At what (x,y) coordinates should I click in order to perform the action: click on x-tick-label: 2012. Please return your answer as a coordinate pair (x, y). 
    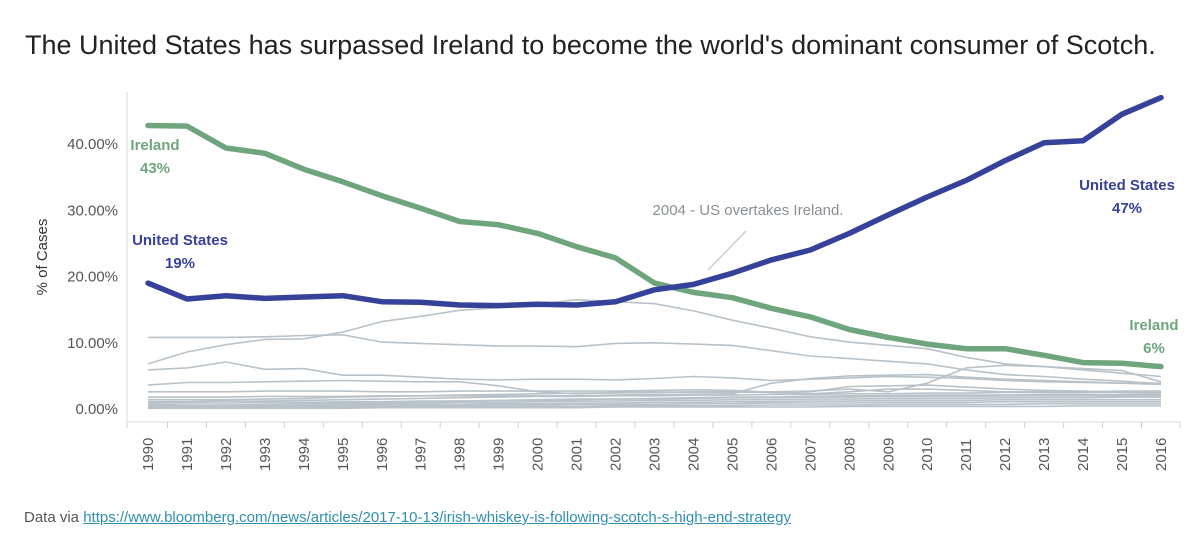
    Looking at the image, I should click on (1005, 454).